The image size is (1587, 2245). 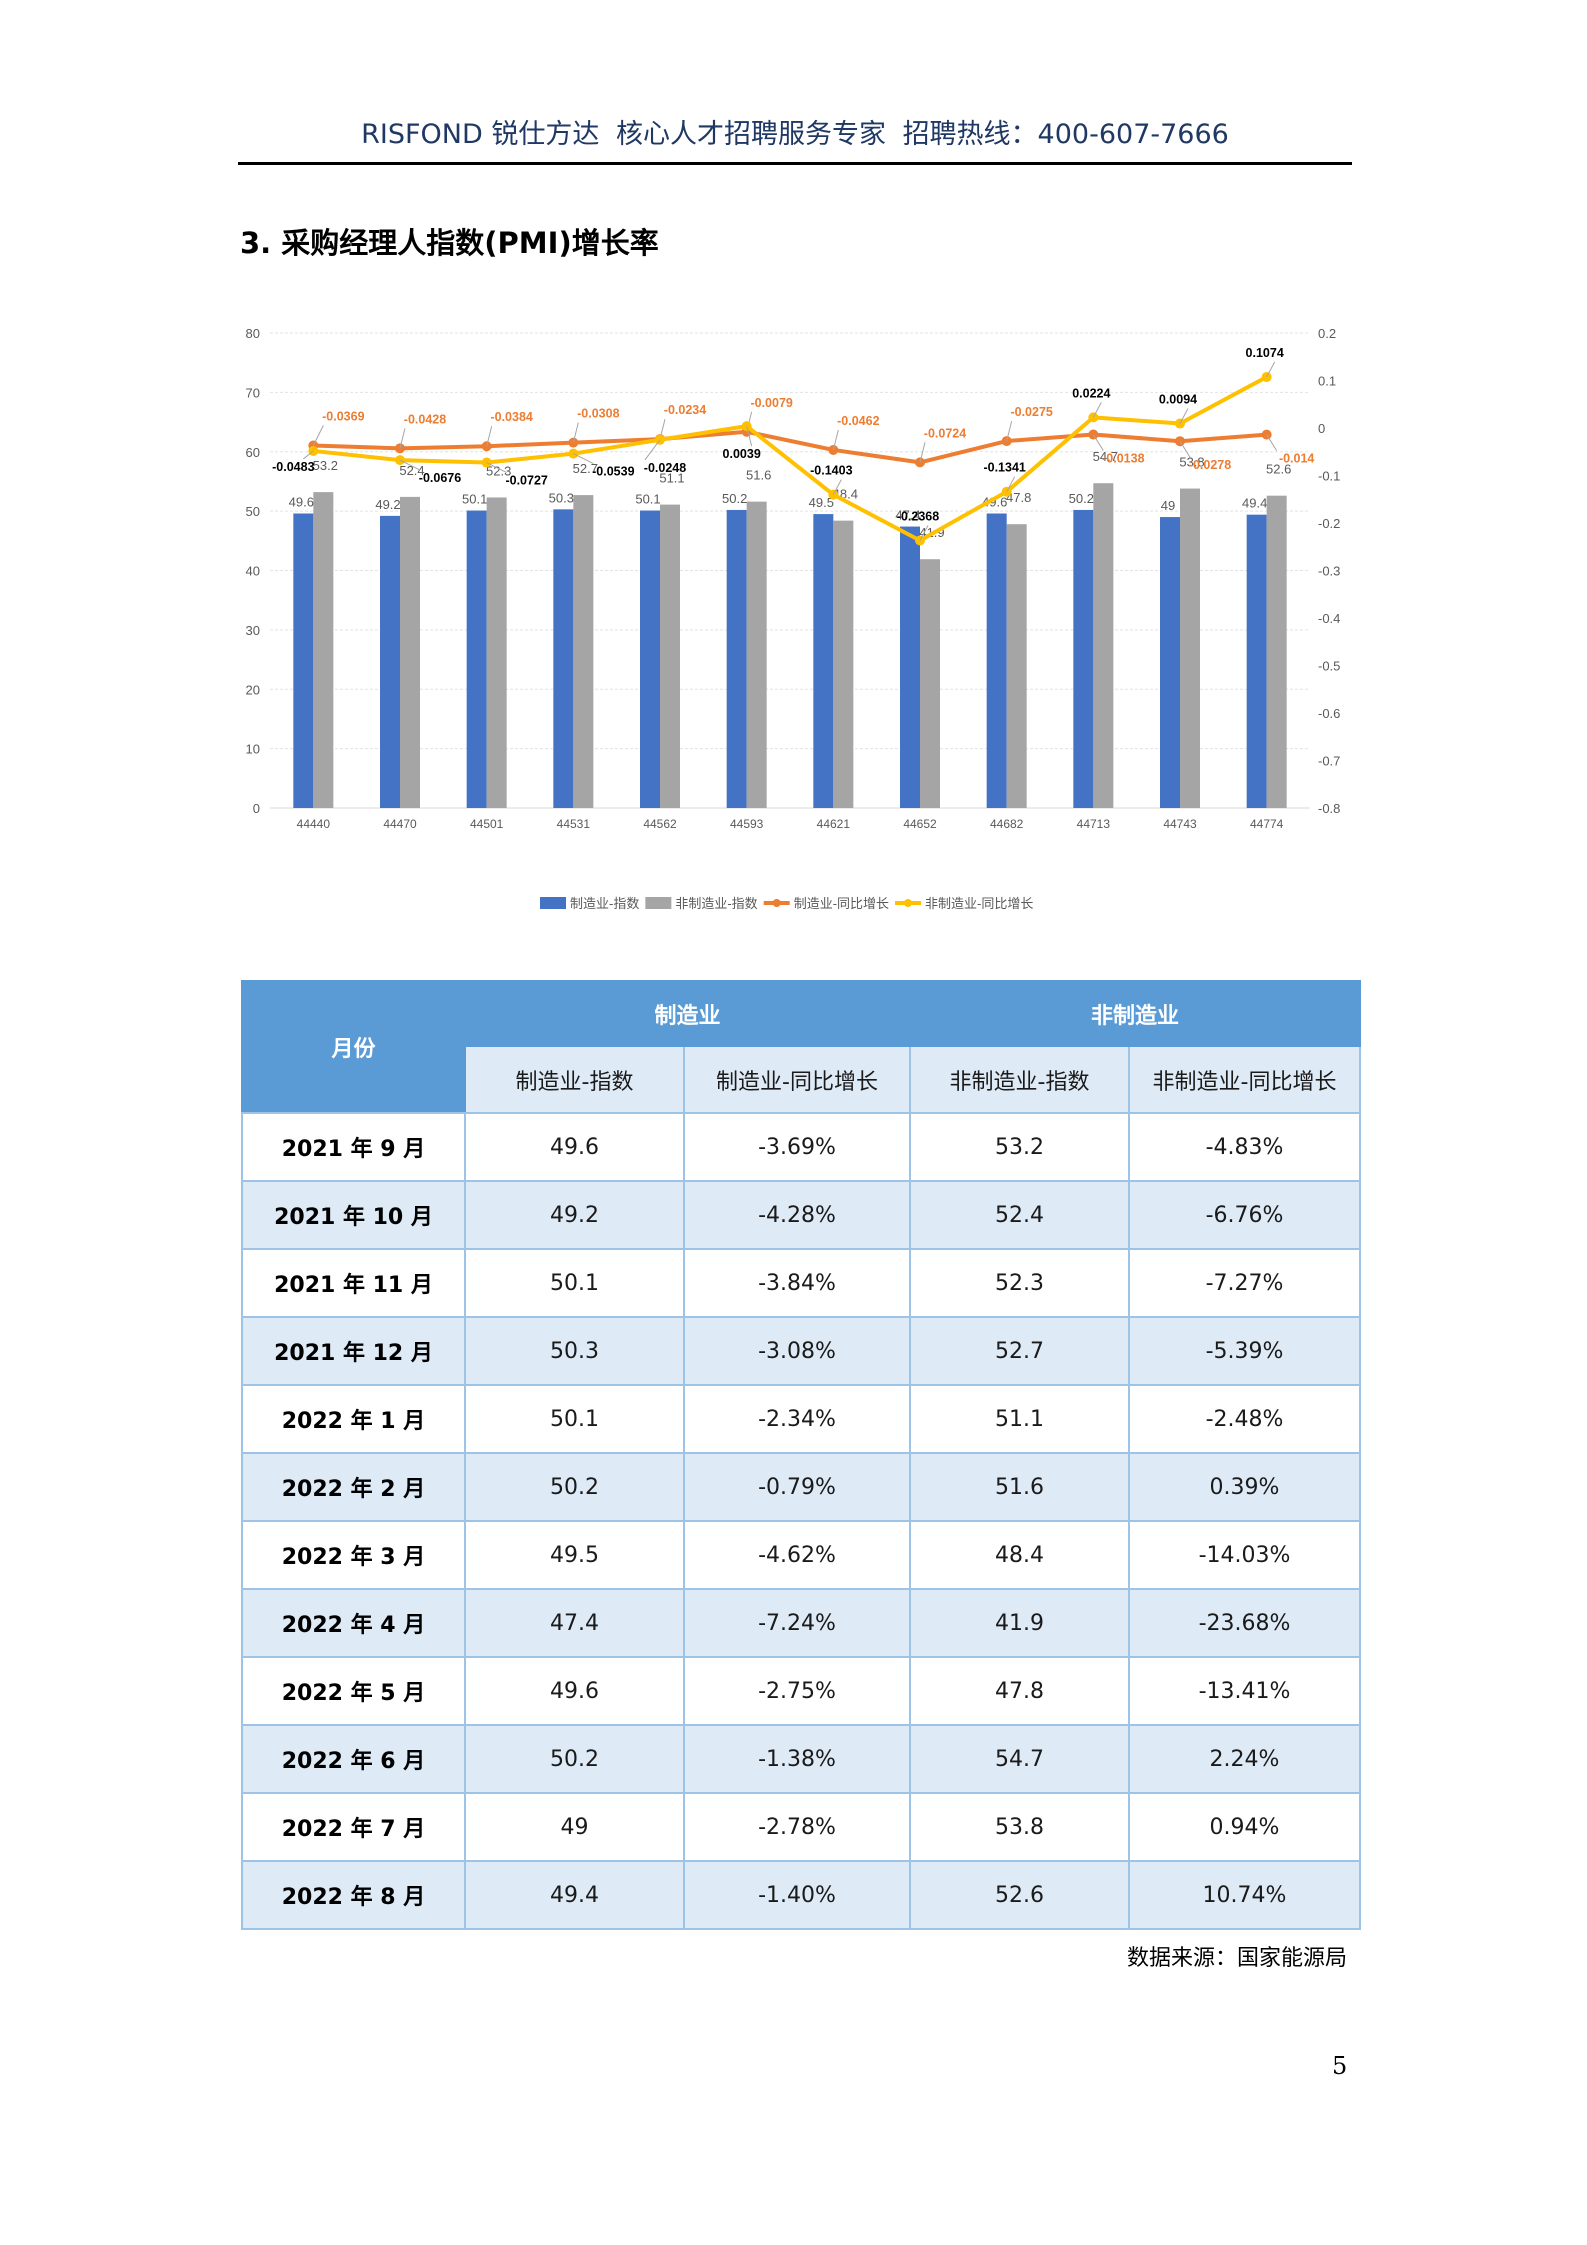 What do you see at coordinates (801, 1555) in the screenshot?
I see `table-row: 2022 年 3 月 49.5 -4.62% 48.4 -14.03%` at bounding box center [801, 1555].